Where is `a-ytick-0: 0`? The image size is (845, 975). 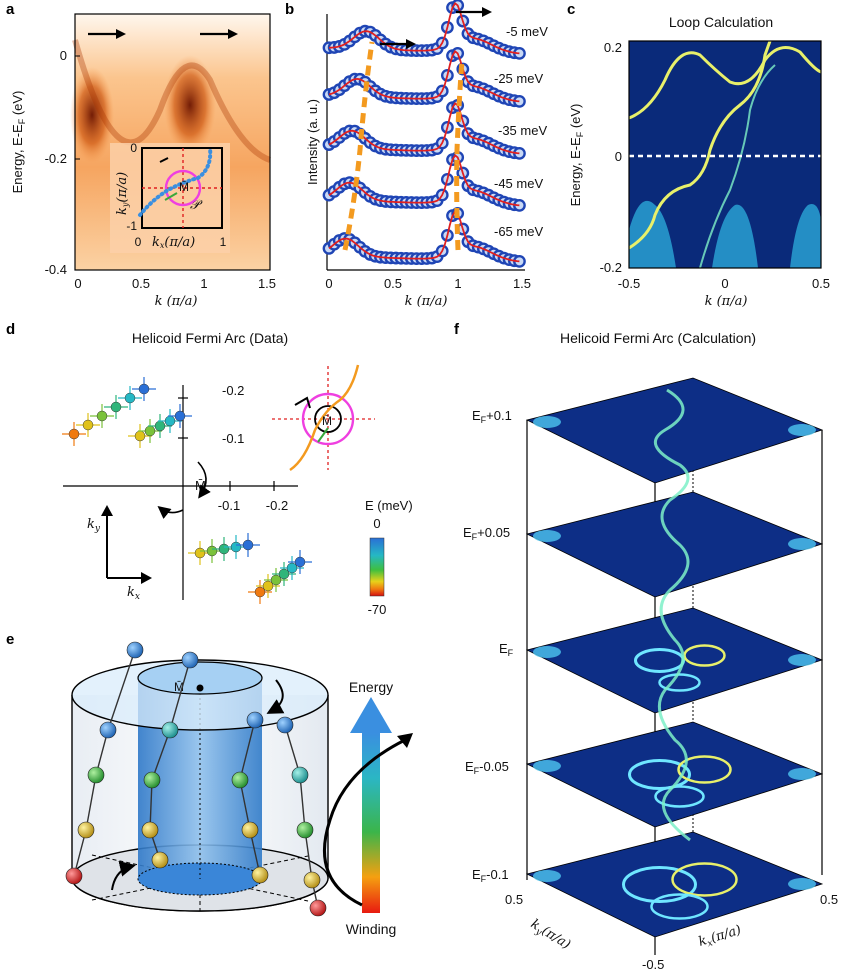
a-ytick-0: 0 is located at coordinates (63, 55).